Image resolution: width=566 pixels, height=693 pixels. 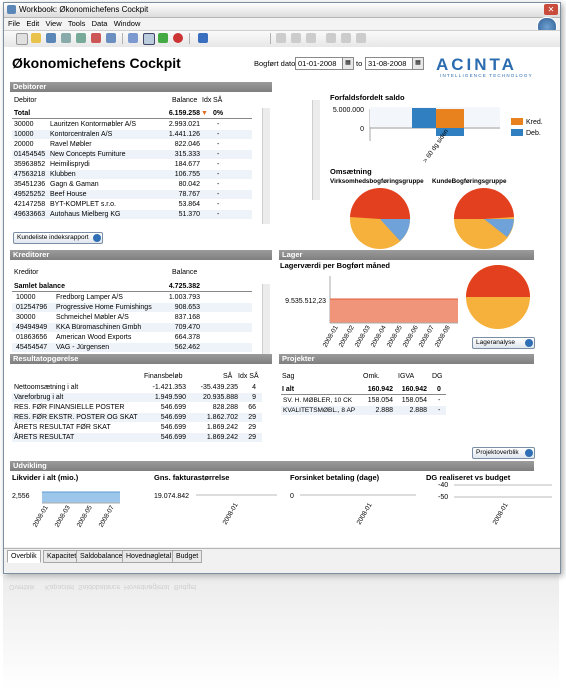 I want to click on pdf-icon, so click(x=96, y=38).